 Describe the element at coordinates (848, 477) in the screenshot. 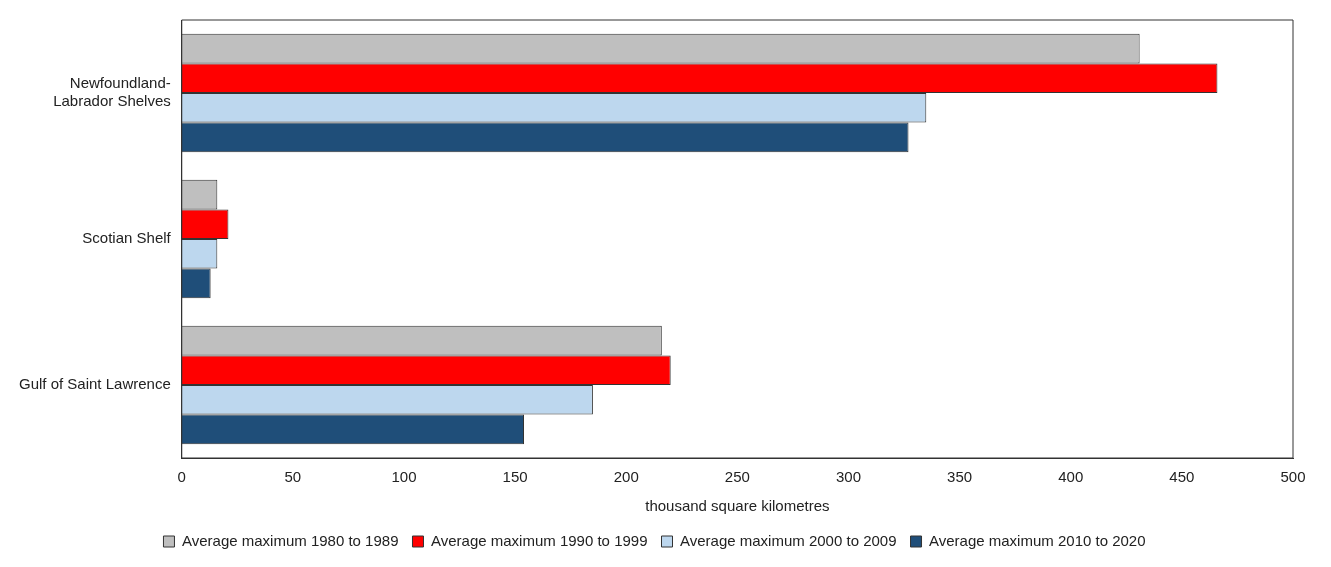

I see `x-tick-label: 300` at that location.